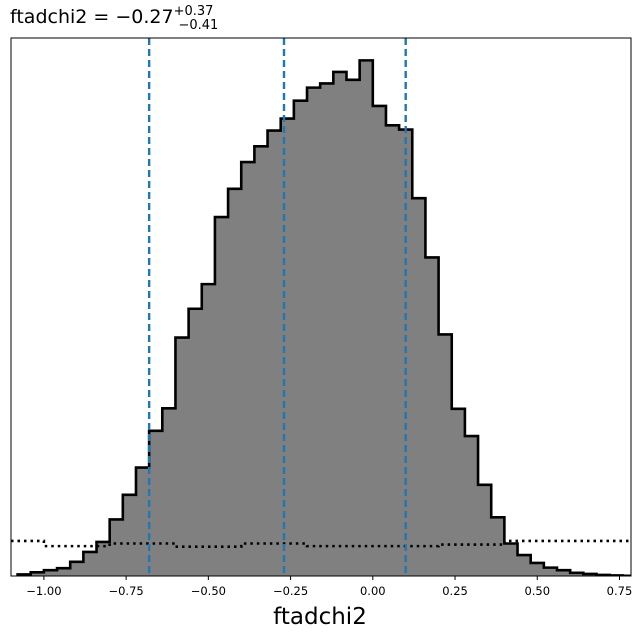  What do you see at coordinates (321, 543) in the screenshot?
I see `prior-step-line` at bounding box center [321, 543].